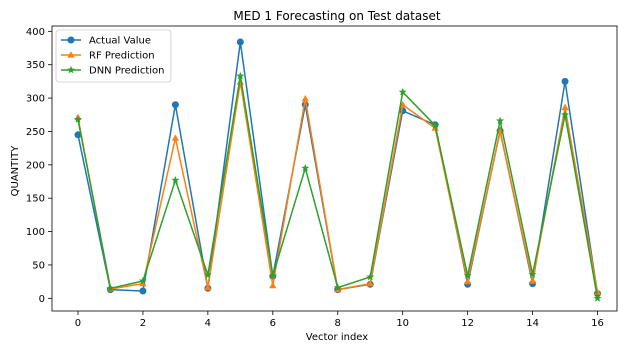  Describe the element at coordinates (42, 299) in the screenshot. I see `y-tick-label: 0` at that location.